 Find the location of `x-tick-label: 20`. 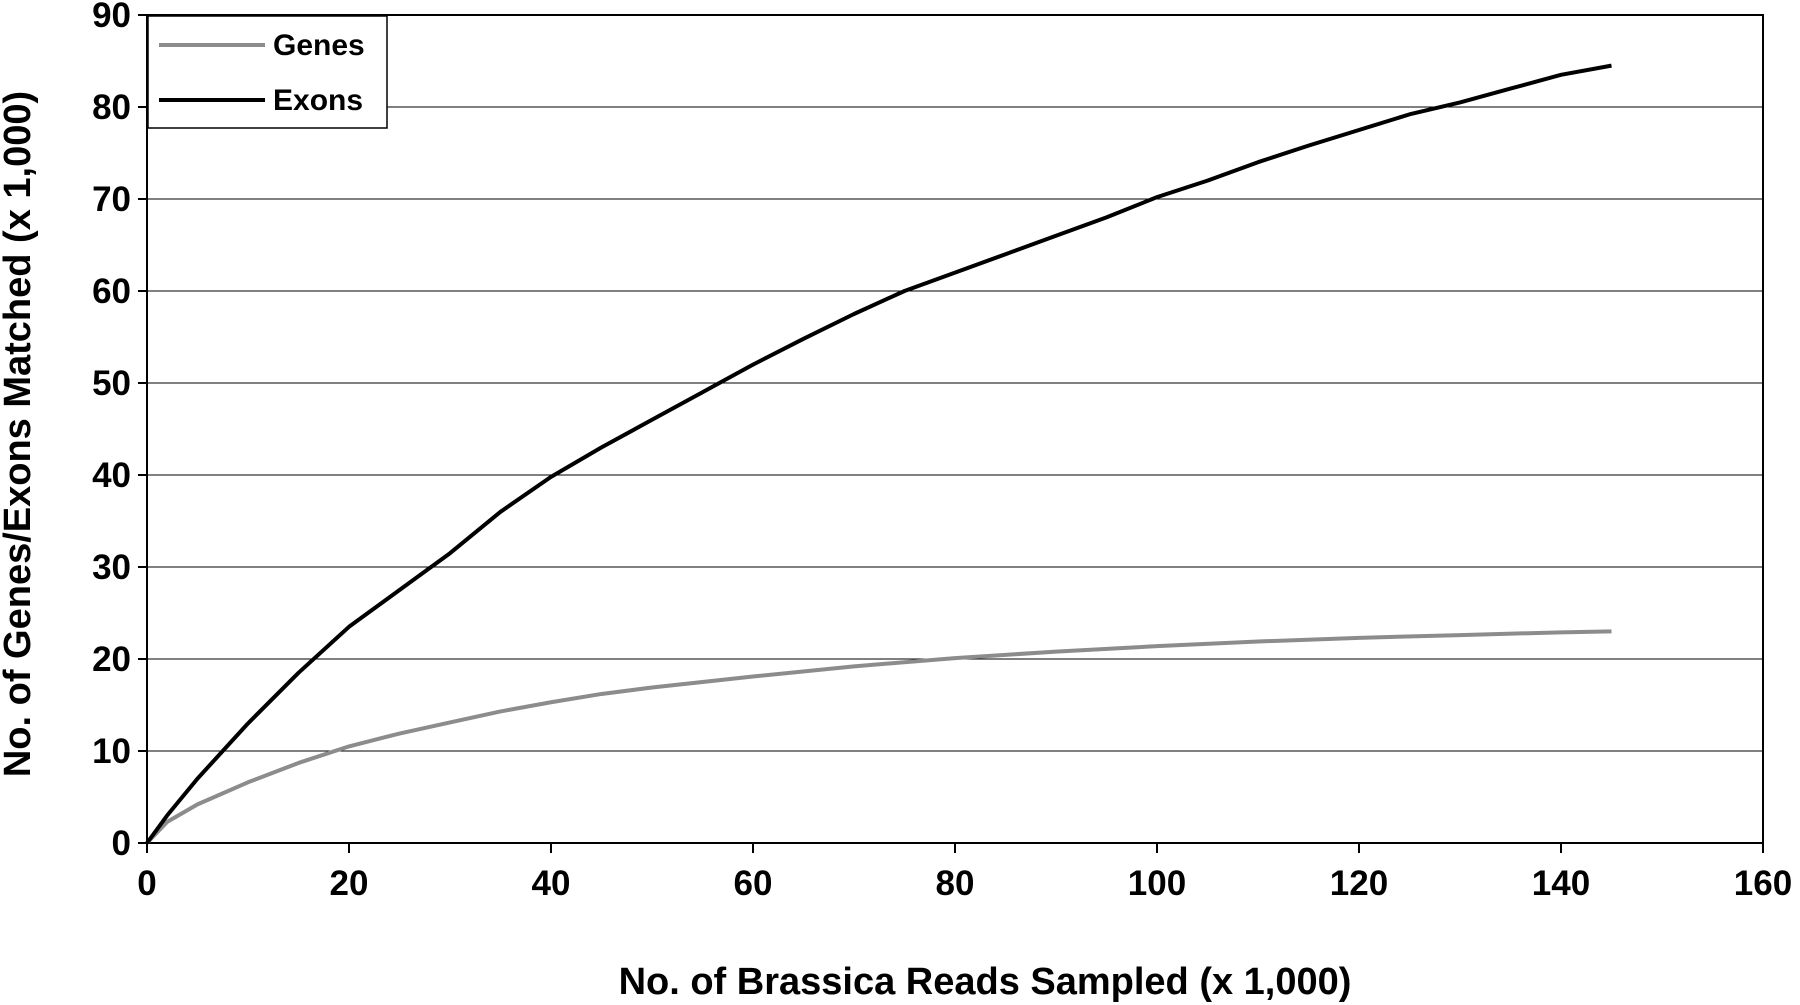

x-tick-label: 20 is located at coordinates (349, 883).